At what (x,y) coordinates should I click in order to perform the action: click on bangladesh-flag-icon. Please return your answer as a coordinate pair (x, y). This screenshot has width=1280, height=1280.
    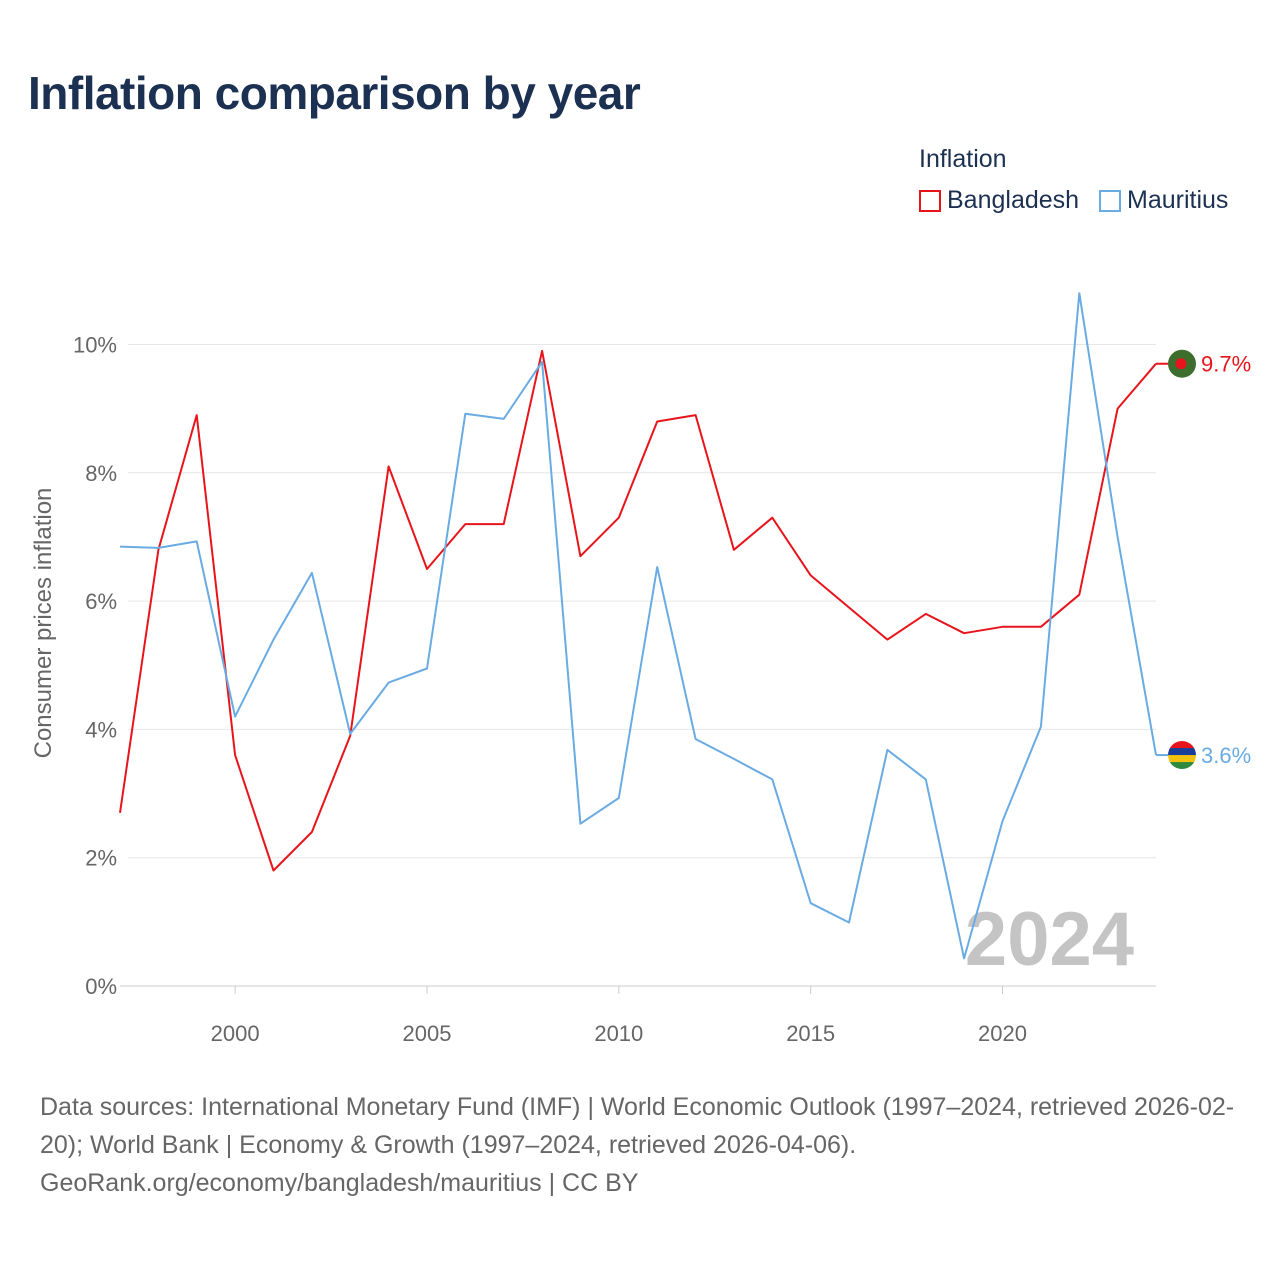
    Looking at the image, I should click on (1182, 363).